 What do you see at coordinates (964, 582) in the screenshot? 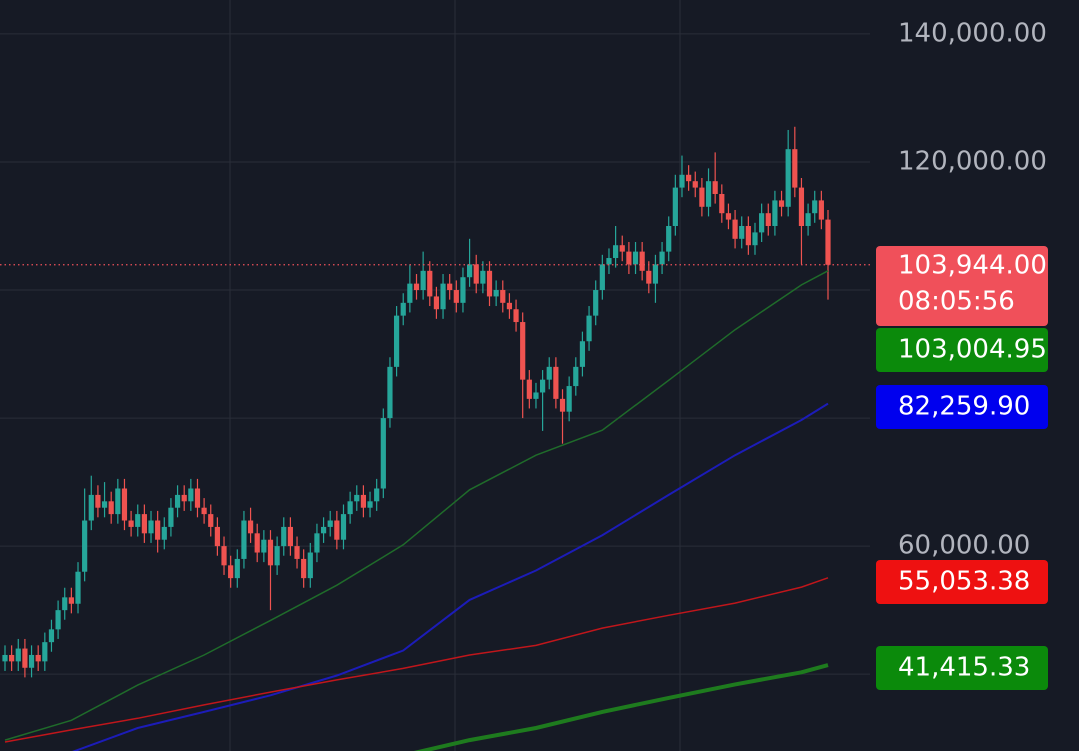
I see `moving-average-label: 55,053.38` at bounding box center [964, 582].